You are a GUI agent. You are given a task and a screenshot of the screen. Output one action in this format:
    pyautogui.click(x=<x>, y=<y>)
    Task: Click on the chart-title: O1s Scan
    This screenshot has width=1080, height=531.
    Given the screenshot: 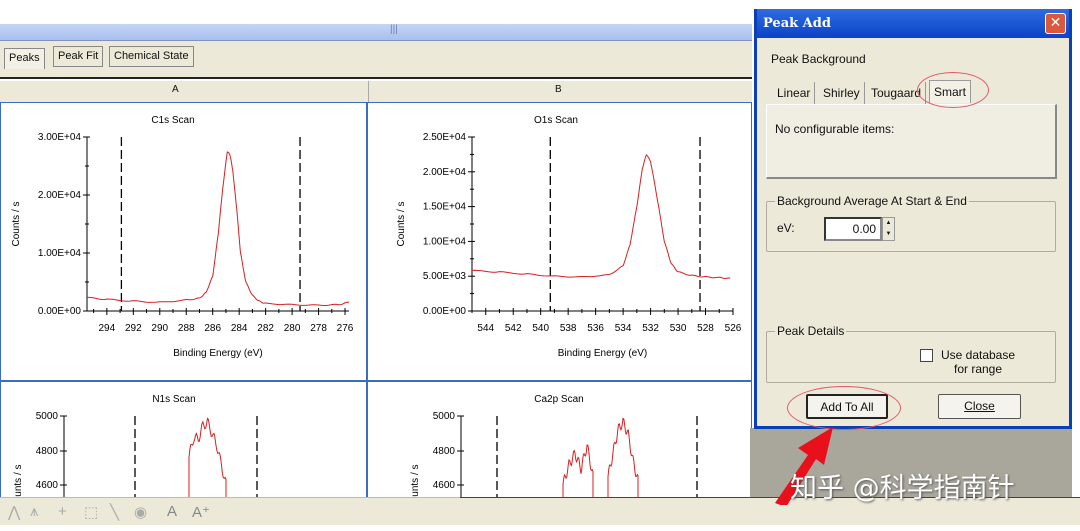 What is the action you would take?
    pyautogui.click(x=556, y=120)
    